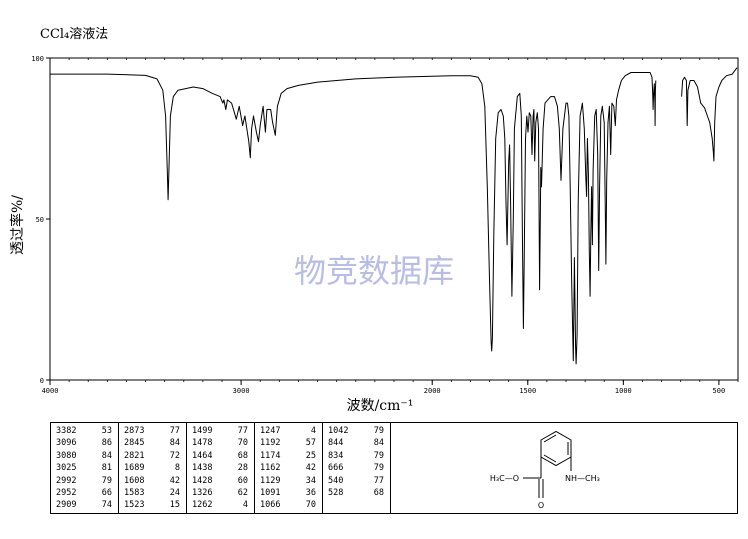 This screenshot has width=748, height=539. Describe the element at coordinates (134, 493) in the screenshot. I see `peak-wavenumber: 1583` at that location.